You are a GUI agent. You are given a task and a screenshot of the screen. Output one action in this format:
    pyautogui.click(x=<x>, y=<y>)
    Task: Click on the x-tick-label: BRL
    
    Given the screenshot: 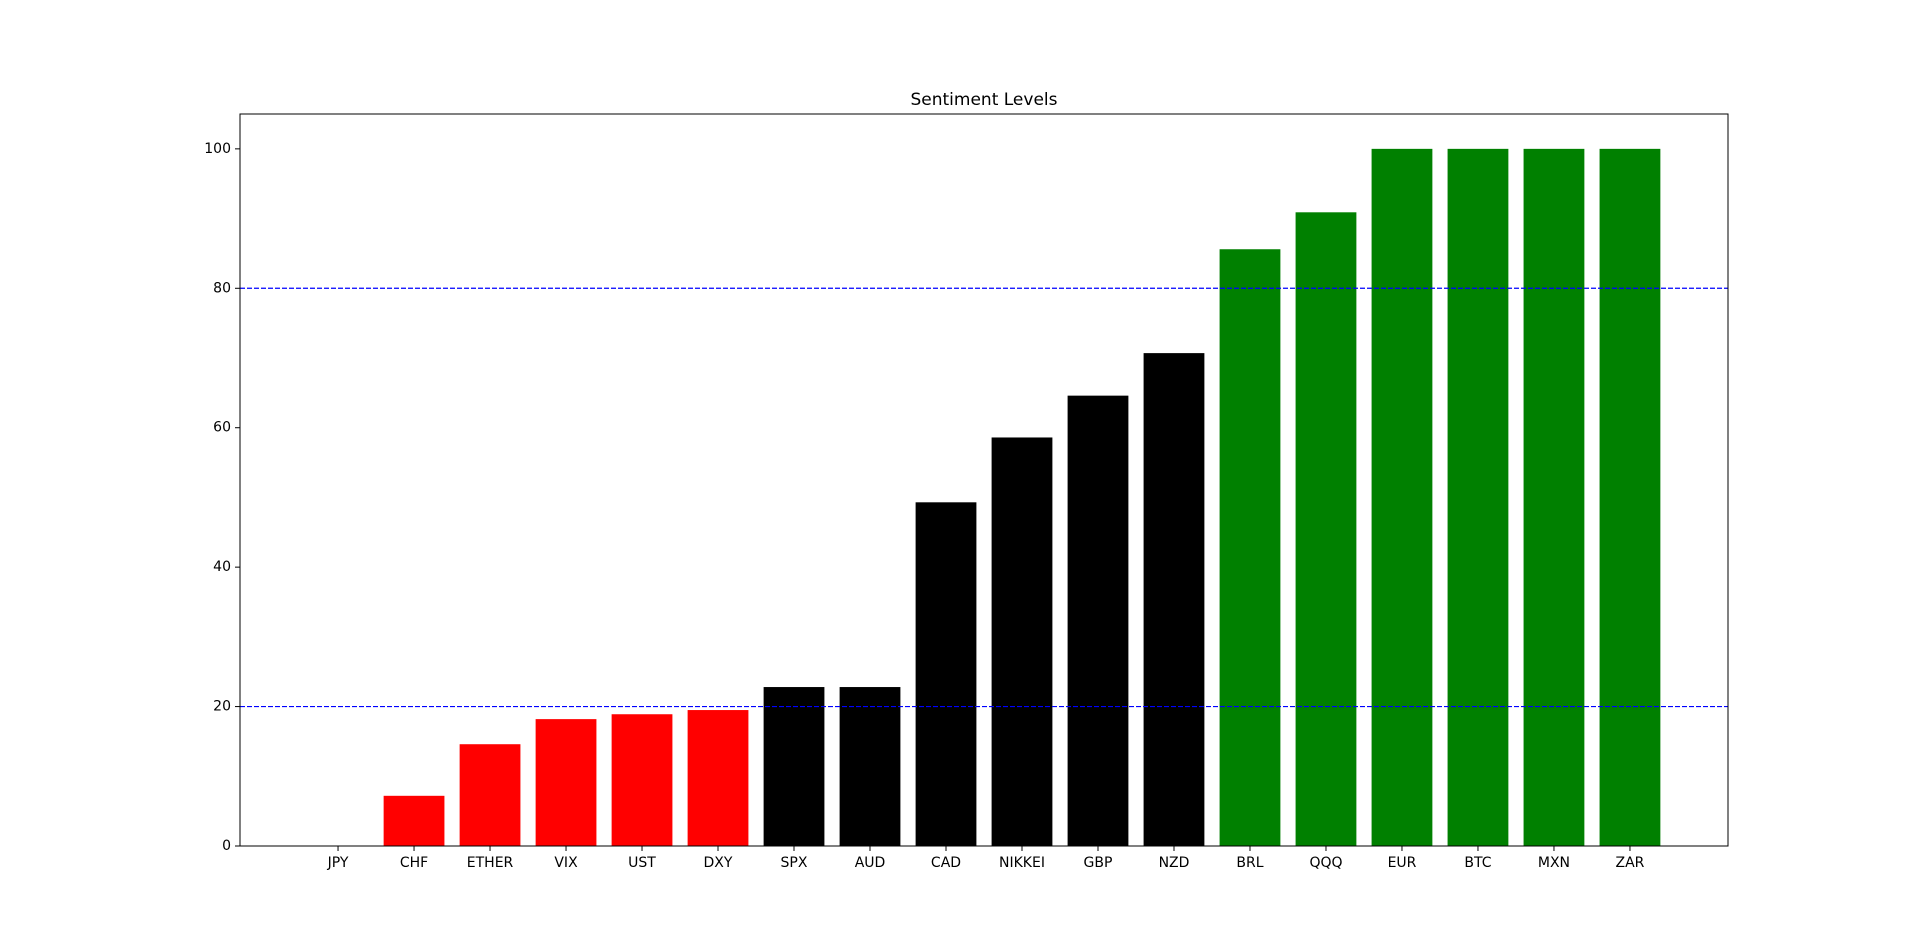 What is the action you would take?
    pyautogui.click(x=1249, y=863)
    